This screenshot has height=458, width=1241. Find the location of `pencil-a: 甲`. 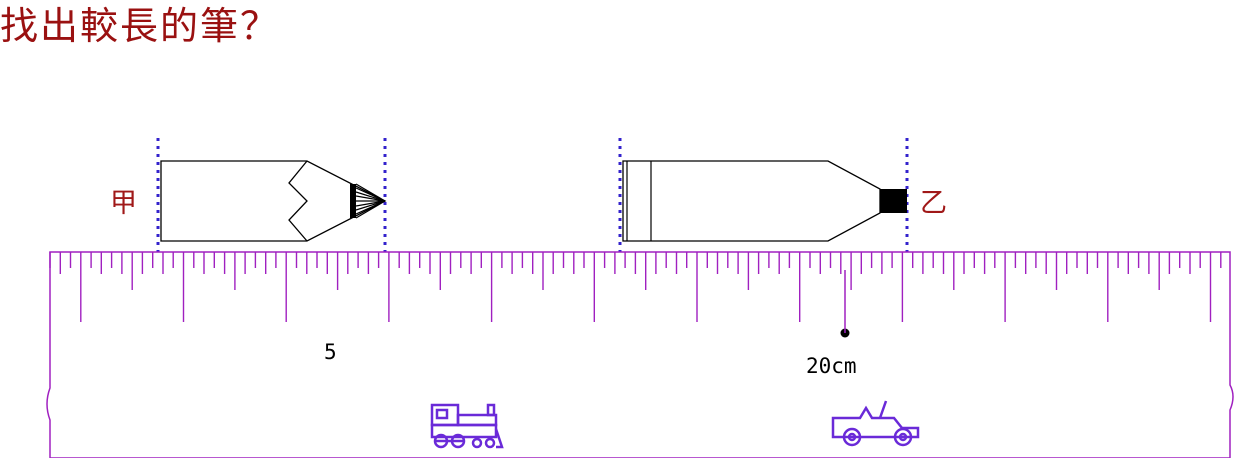

pencil-a: 甲 is located at coordinates (248, 201).